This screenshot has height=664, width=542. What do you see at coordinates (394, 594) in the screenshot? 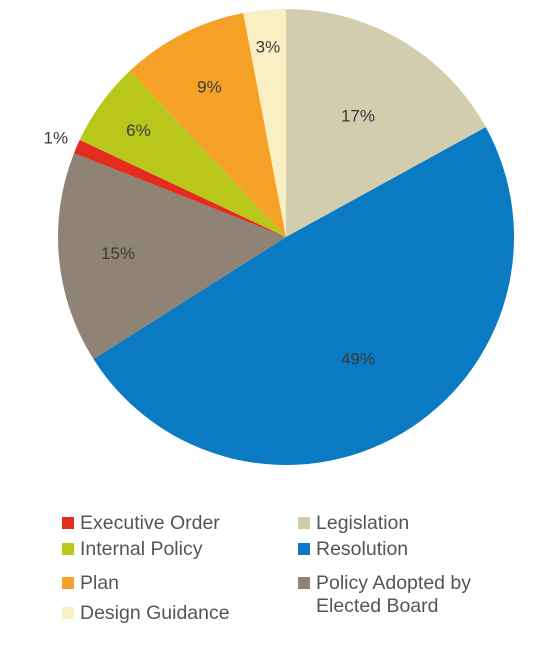
I see `legend-label: Policy Adopted by Elected Board` at bounding box center [394, 594].